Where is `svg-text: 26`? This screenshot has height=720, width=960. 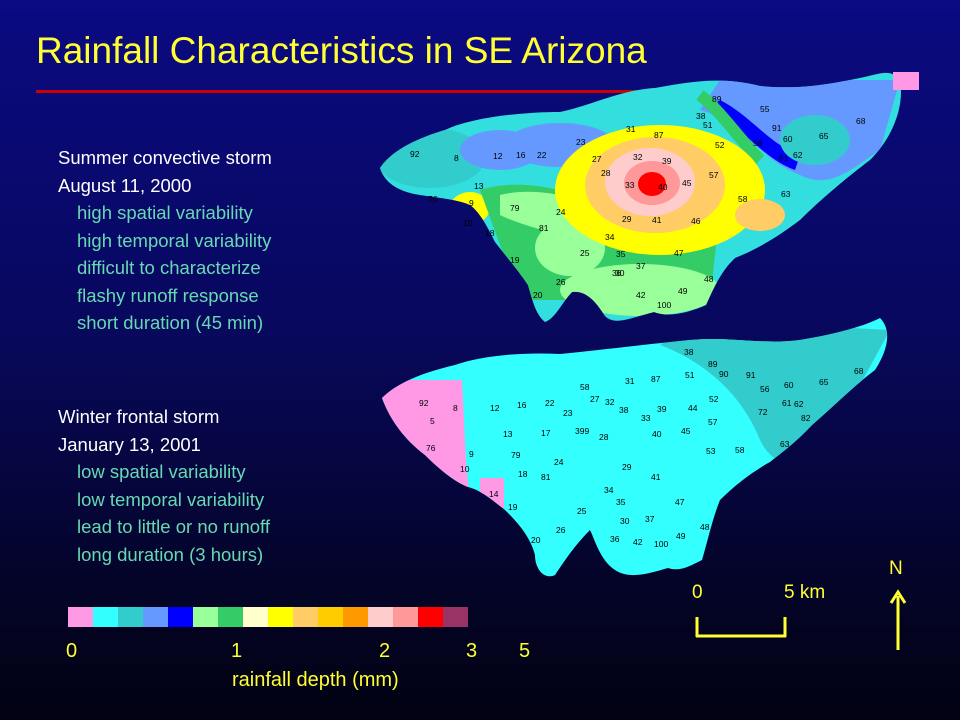
svg-text: 26 is located at coordinates (561, 282).